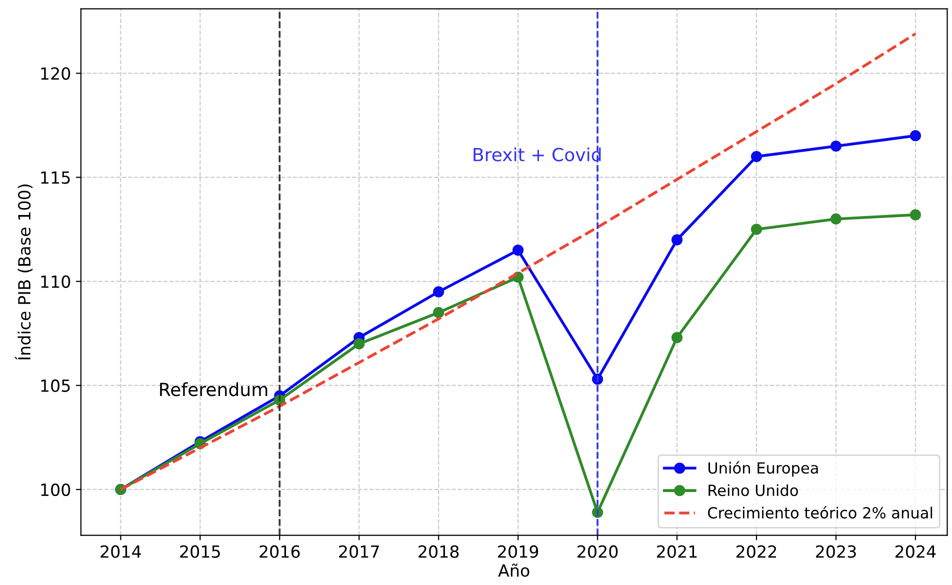  Describe the element at coordinates (518, 551) in the screenshot. I see `x-tick-label: 2019` at that location.